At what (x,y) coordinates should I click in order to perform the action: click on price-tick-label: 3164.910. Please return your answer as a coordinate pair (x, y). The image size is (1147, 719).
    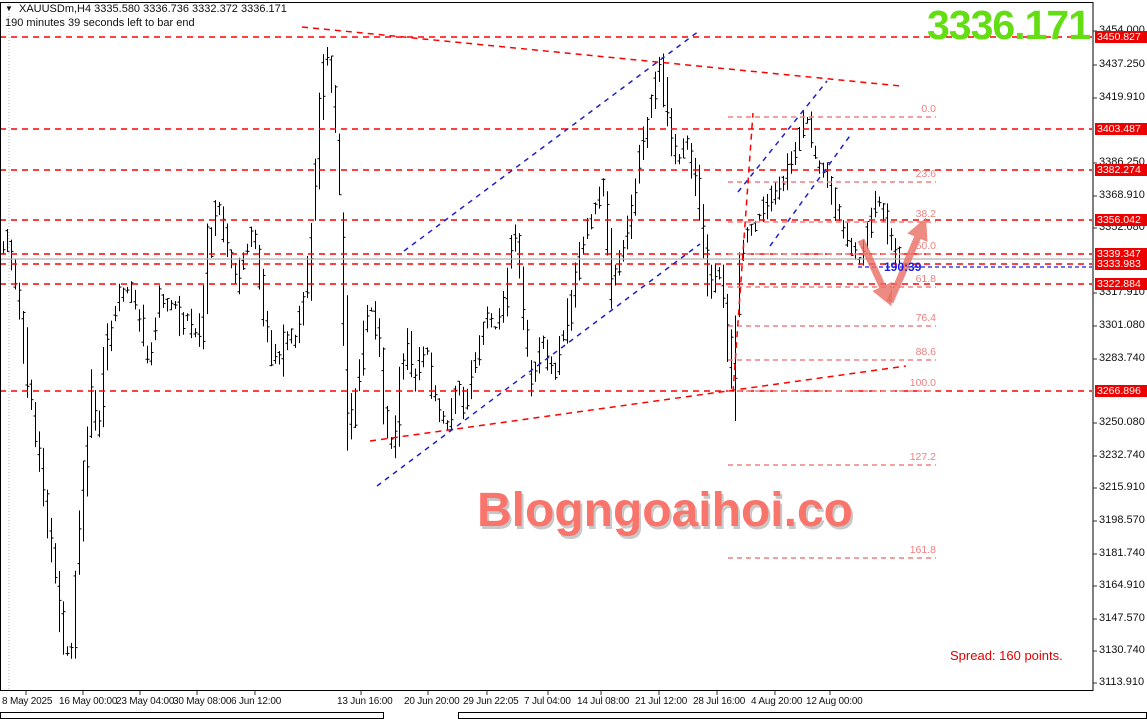
    Looking at the image, I should click on (1122, 585).